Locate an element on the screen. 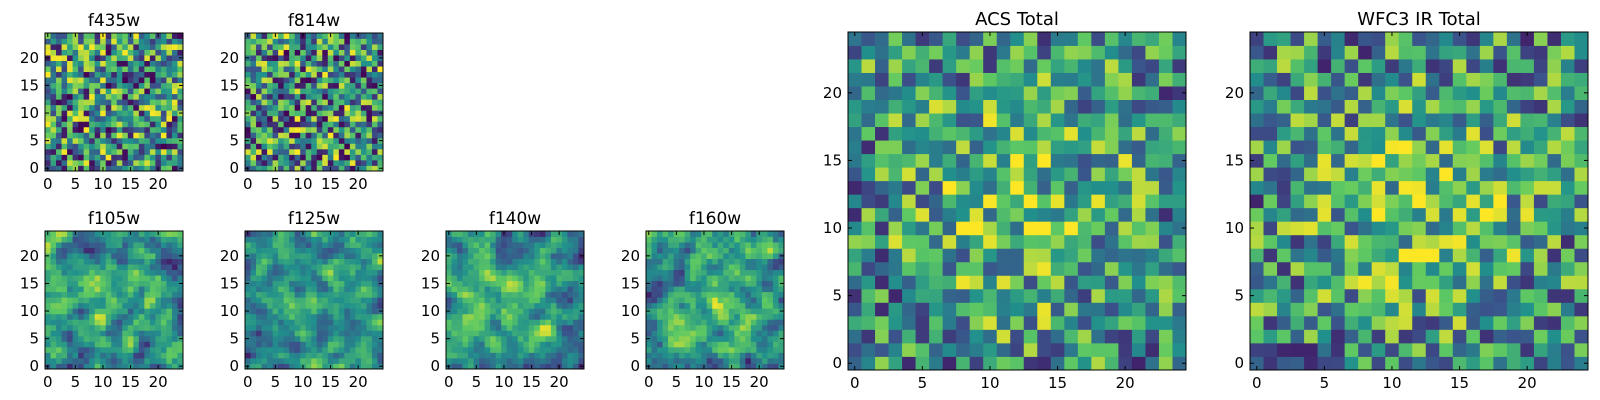 The image size is (1600, 400). y-tick-label: 5 is located at coordinates (34, 141).